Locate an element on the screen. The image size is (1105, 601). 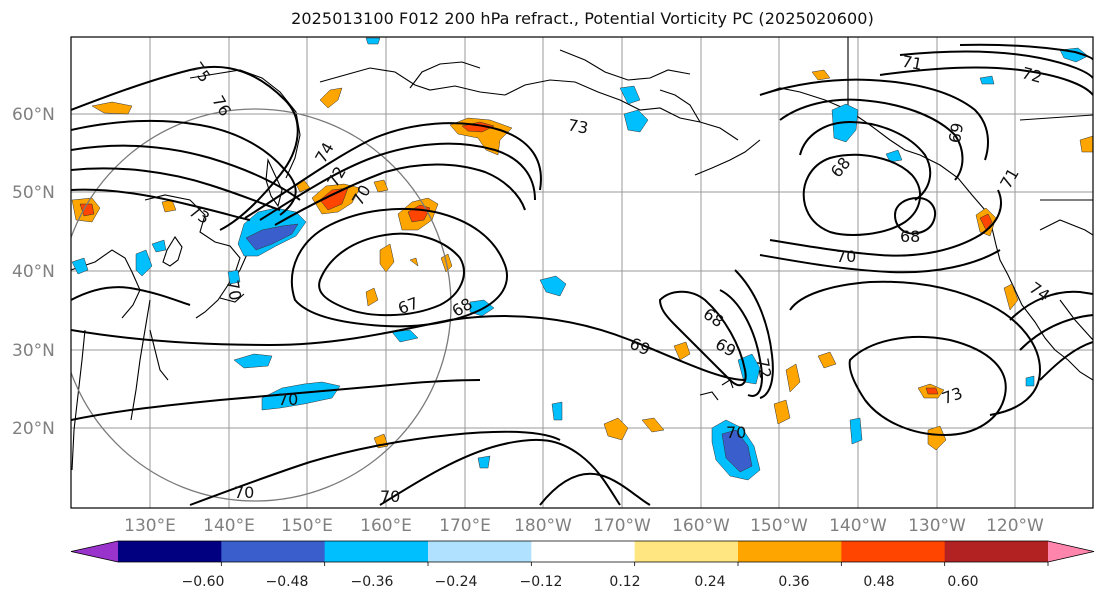
lon-label: 130°W is located at coordinates (937, 526).